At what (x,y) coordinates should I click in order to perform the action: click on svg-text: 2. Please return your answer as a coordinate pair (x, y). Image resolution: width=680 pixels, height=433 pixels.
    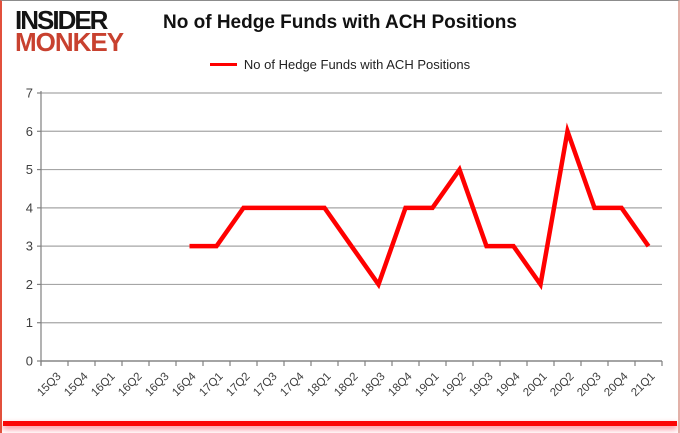
    Looking at the image, I should click on (29, 284).